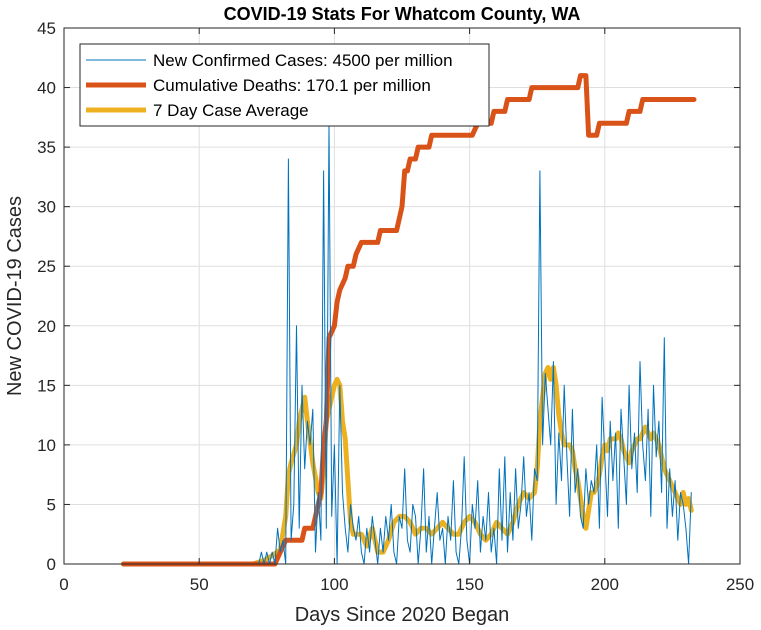 This screenshot has height=630, width=761. I want to click on x-axis-label: Days Since 2020 Began, so click(402, 615).